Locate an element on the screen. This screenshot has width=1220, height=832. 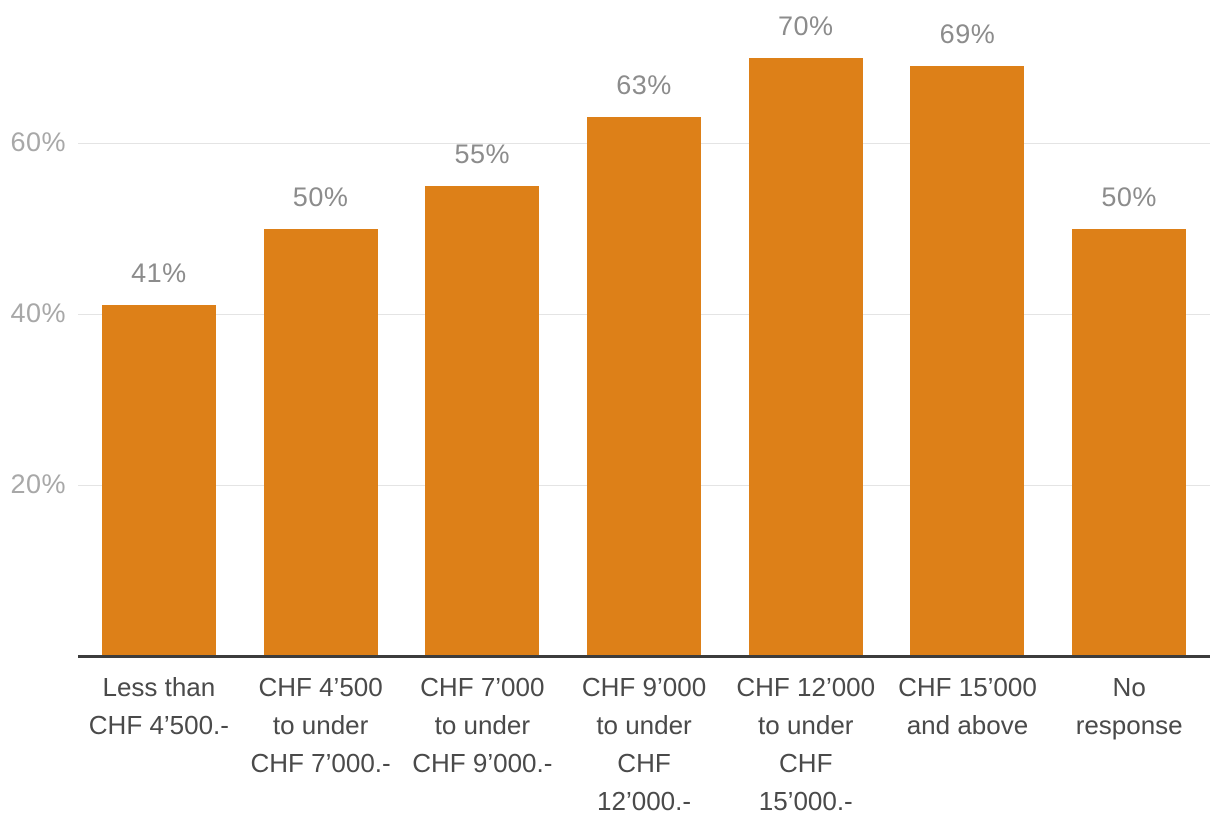
x-category-label-line: CHF 4’500.- is located at coordinates (158, 725).